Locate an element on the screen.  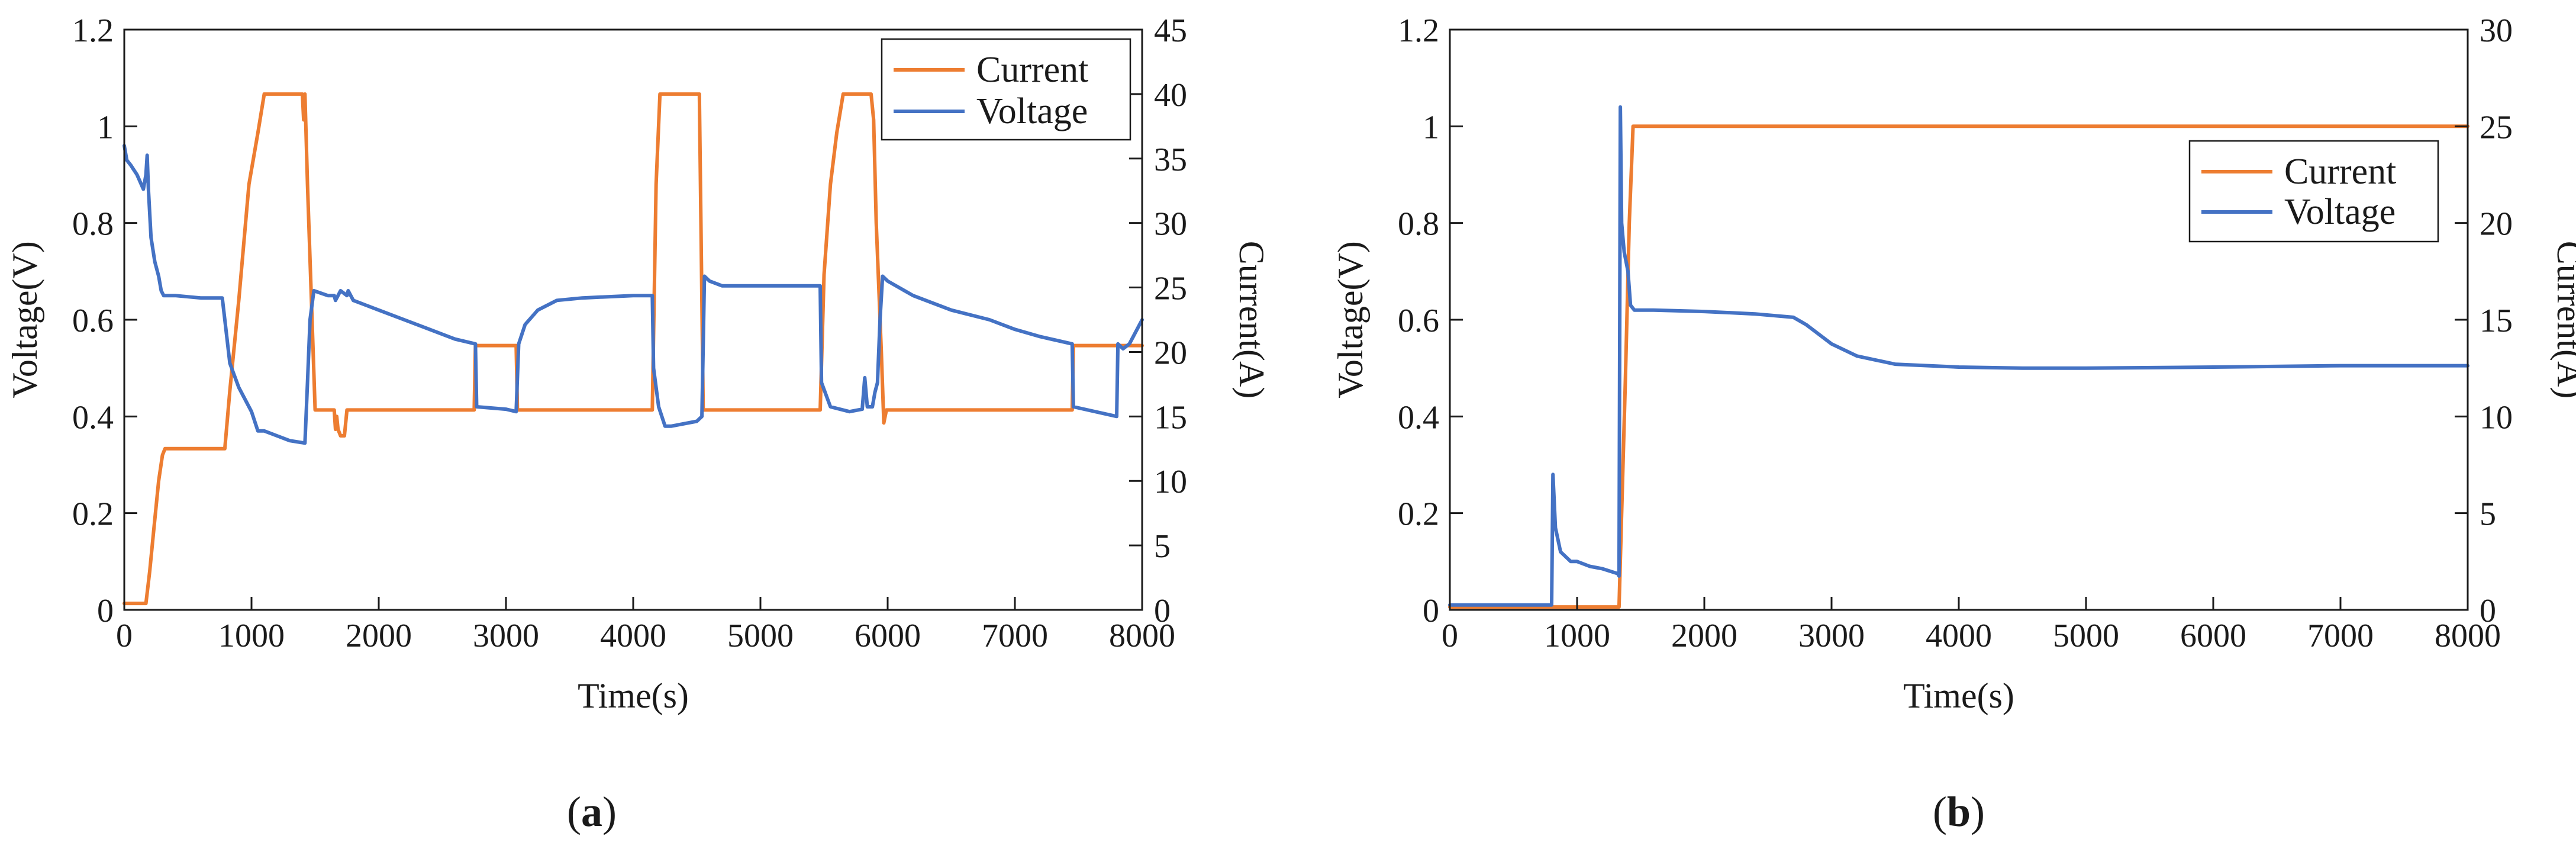
panel-a-ytick-right-label: 0 is located at coordinates (1162, 611).